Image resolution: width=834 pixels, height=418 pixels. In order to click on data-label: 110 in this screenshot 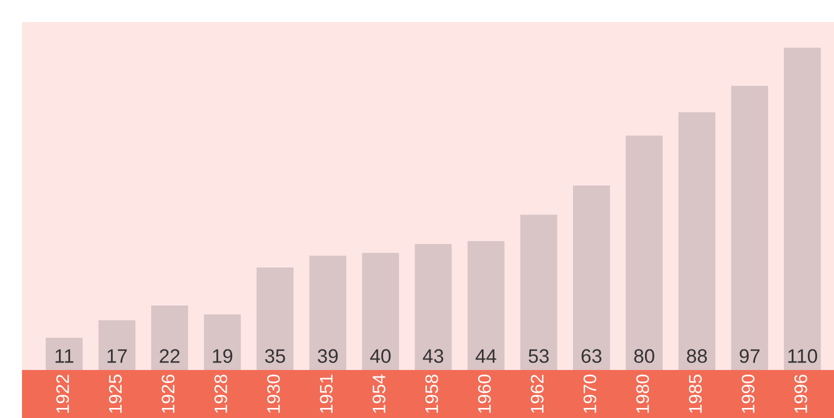, I will do `click(803, 356)`.